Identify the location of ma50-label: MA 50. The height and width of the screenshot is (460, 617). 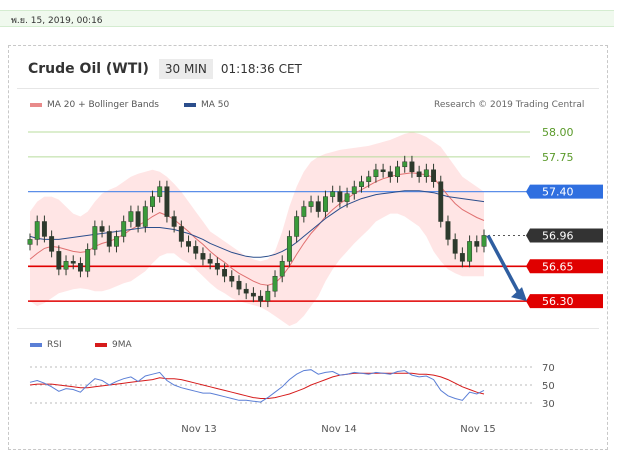
(215, 105).